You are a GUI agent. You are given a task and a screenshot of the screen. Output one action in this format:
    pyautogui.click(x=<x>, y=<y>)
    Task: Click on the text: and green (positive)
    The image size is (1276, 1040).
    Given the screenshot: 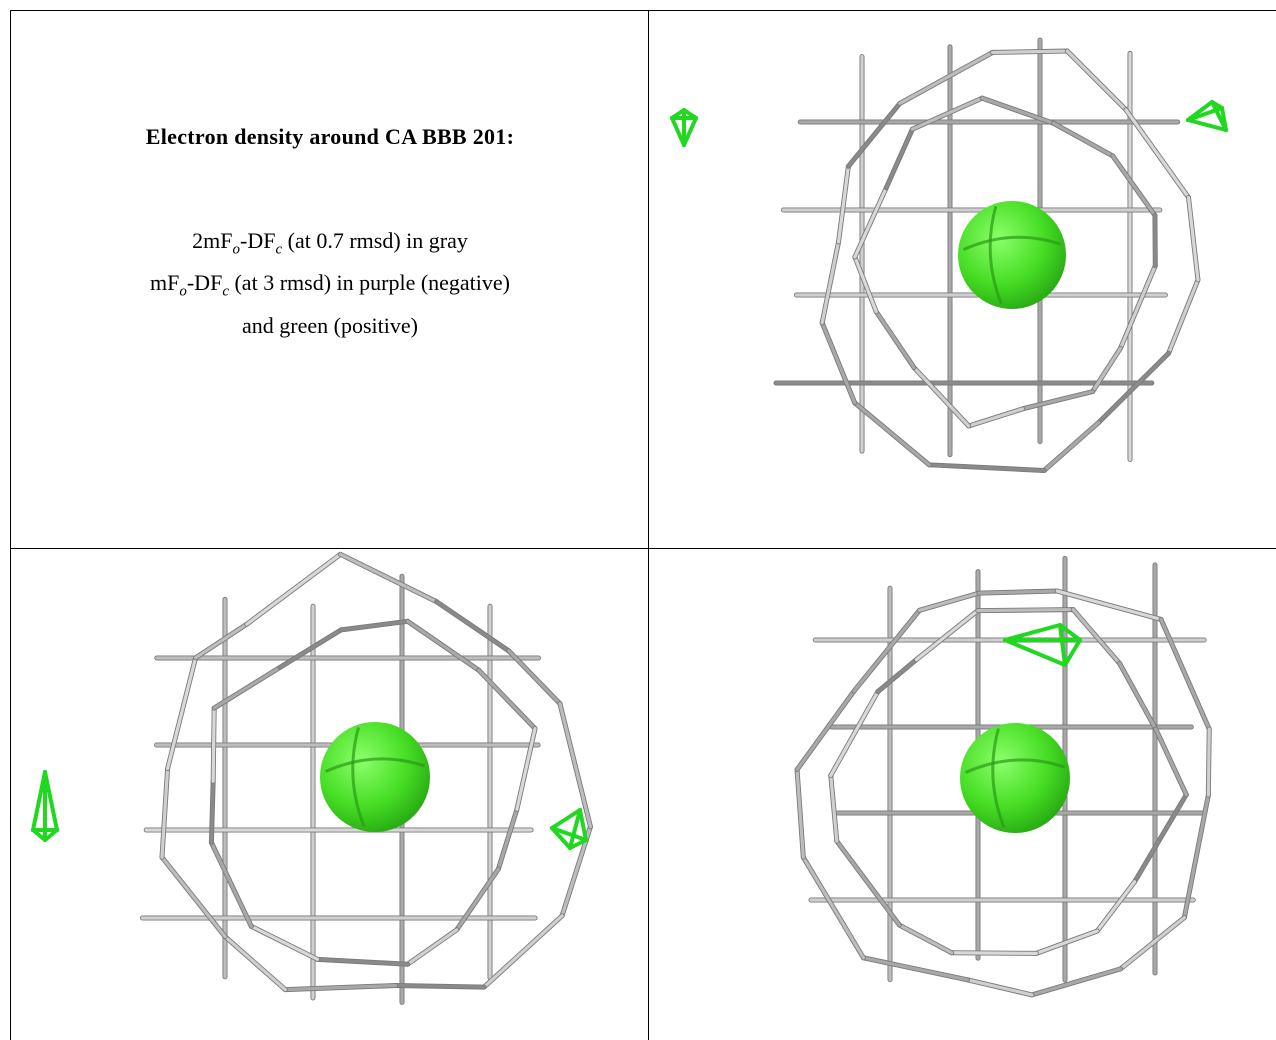 What is the action you would take?
    pyautogui.click(x=330, y=325)
    